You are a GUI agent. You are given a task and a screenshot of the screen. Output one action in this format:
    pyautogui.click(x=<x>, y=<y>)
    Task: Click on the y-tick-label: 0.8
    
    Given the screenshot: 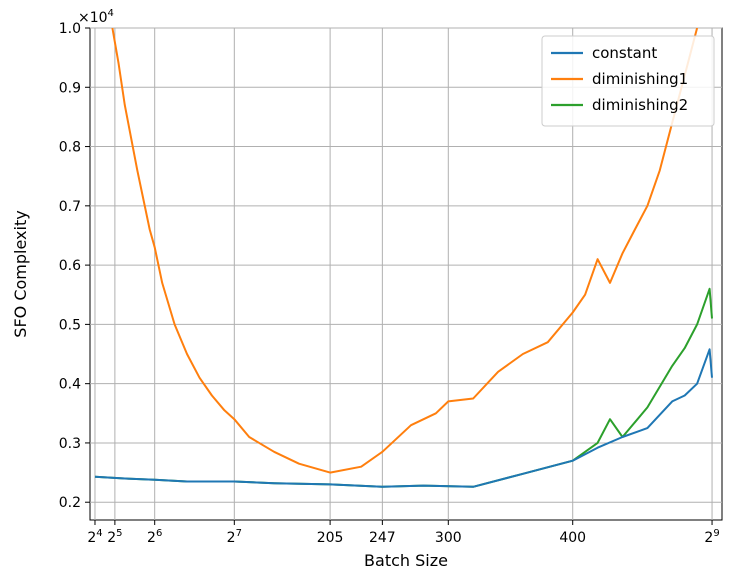 What is the action you would take?
    pyautogui.click(x=70, y=148)
    